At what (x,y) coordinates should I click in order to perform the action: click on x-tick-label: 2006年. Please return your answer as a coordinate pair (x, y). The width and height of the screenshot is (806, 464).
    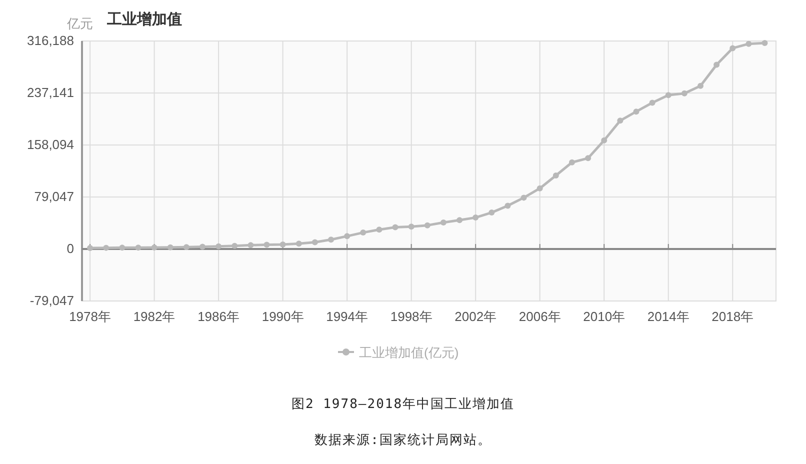
    Looking at the image, I should click on (539, 316).